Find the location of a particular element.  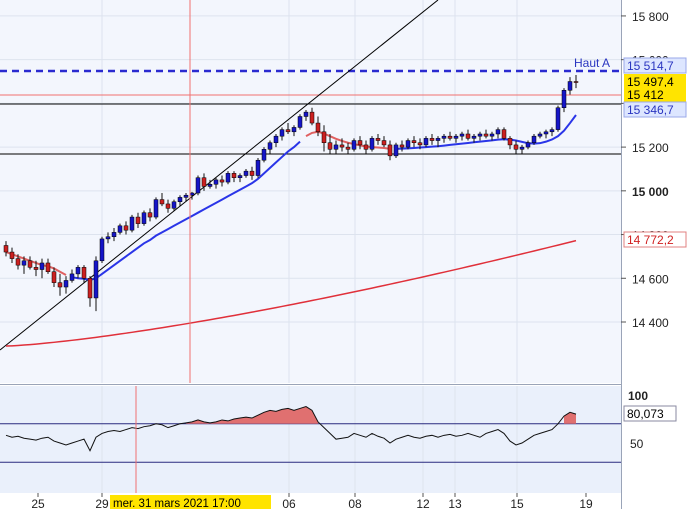

y-tick-label: 15 800 is located at coordinates (650, 17).